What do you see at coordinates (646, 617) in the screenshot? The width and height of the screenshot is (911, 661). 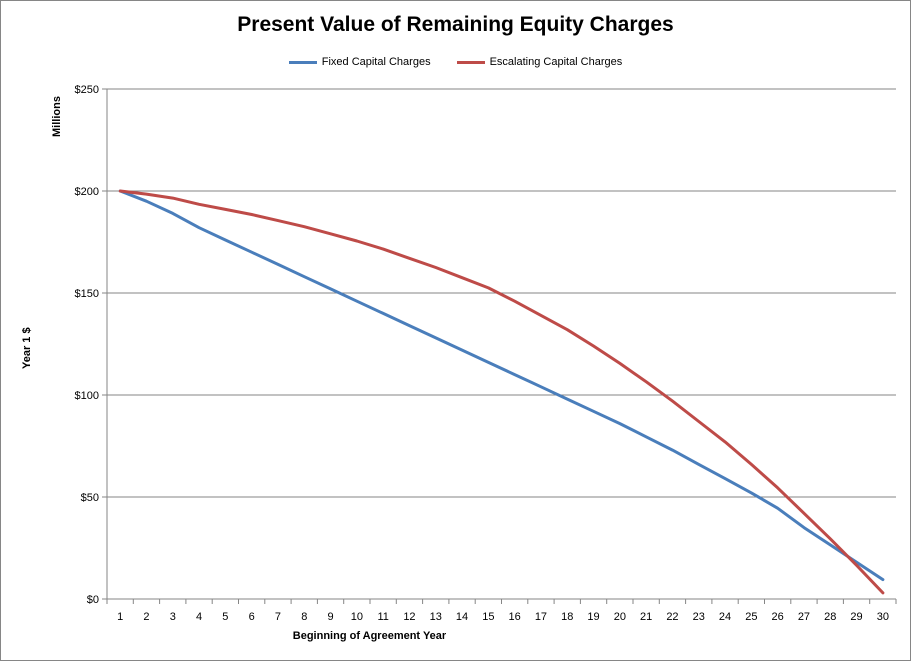 I see `x-tick-label: 21` at bounding box center [646, 617].